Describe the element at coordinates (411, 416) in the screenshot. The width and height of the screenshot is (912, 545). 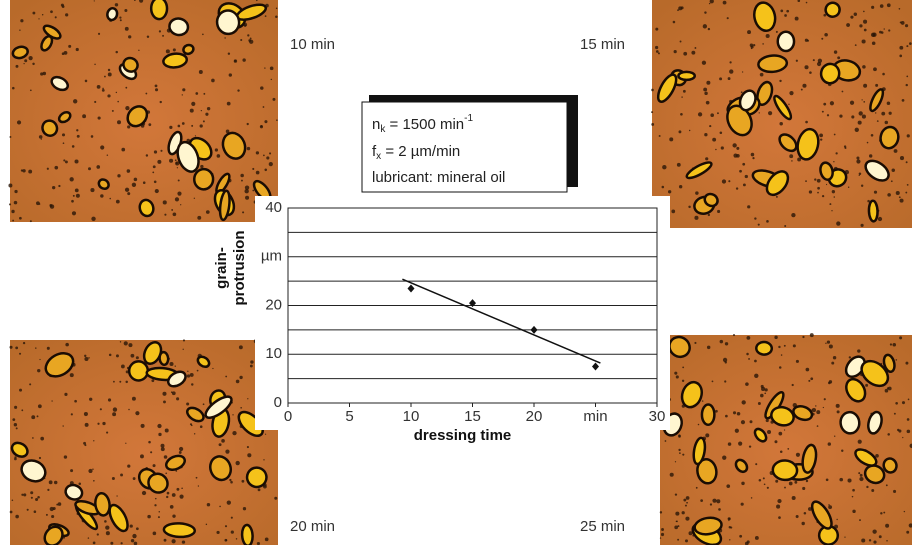
I see `x-tick-label: 10` at that location.